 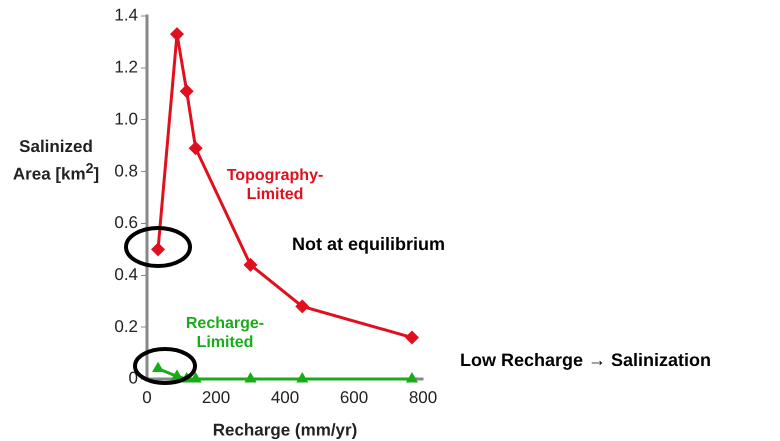 What do you see at coordinates (586, 360) in the screenshot?
I see `text: Low Recharge → Salinization` at bounding box center [586, 360].